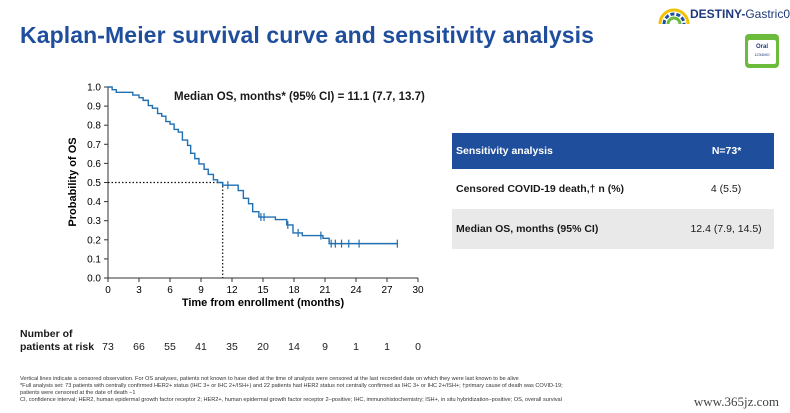 Image resolution: width=790 pixels, height=413 pixels. I want to click on risk-count: 20, so click(263, 347).